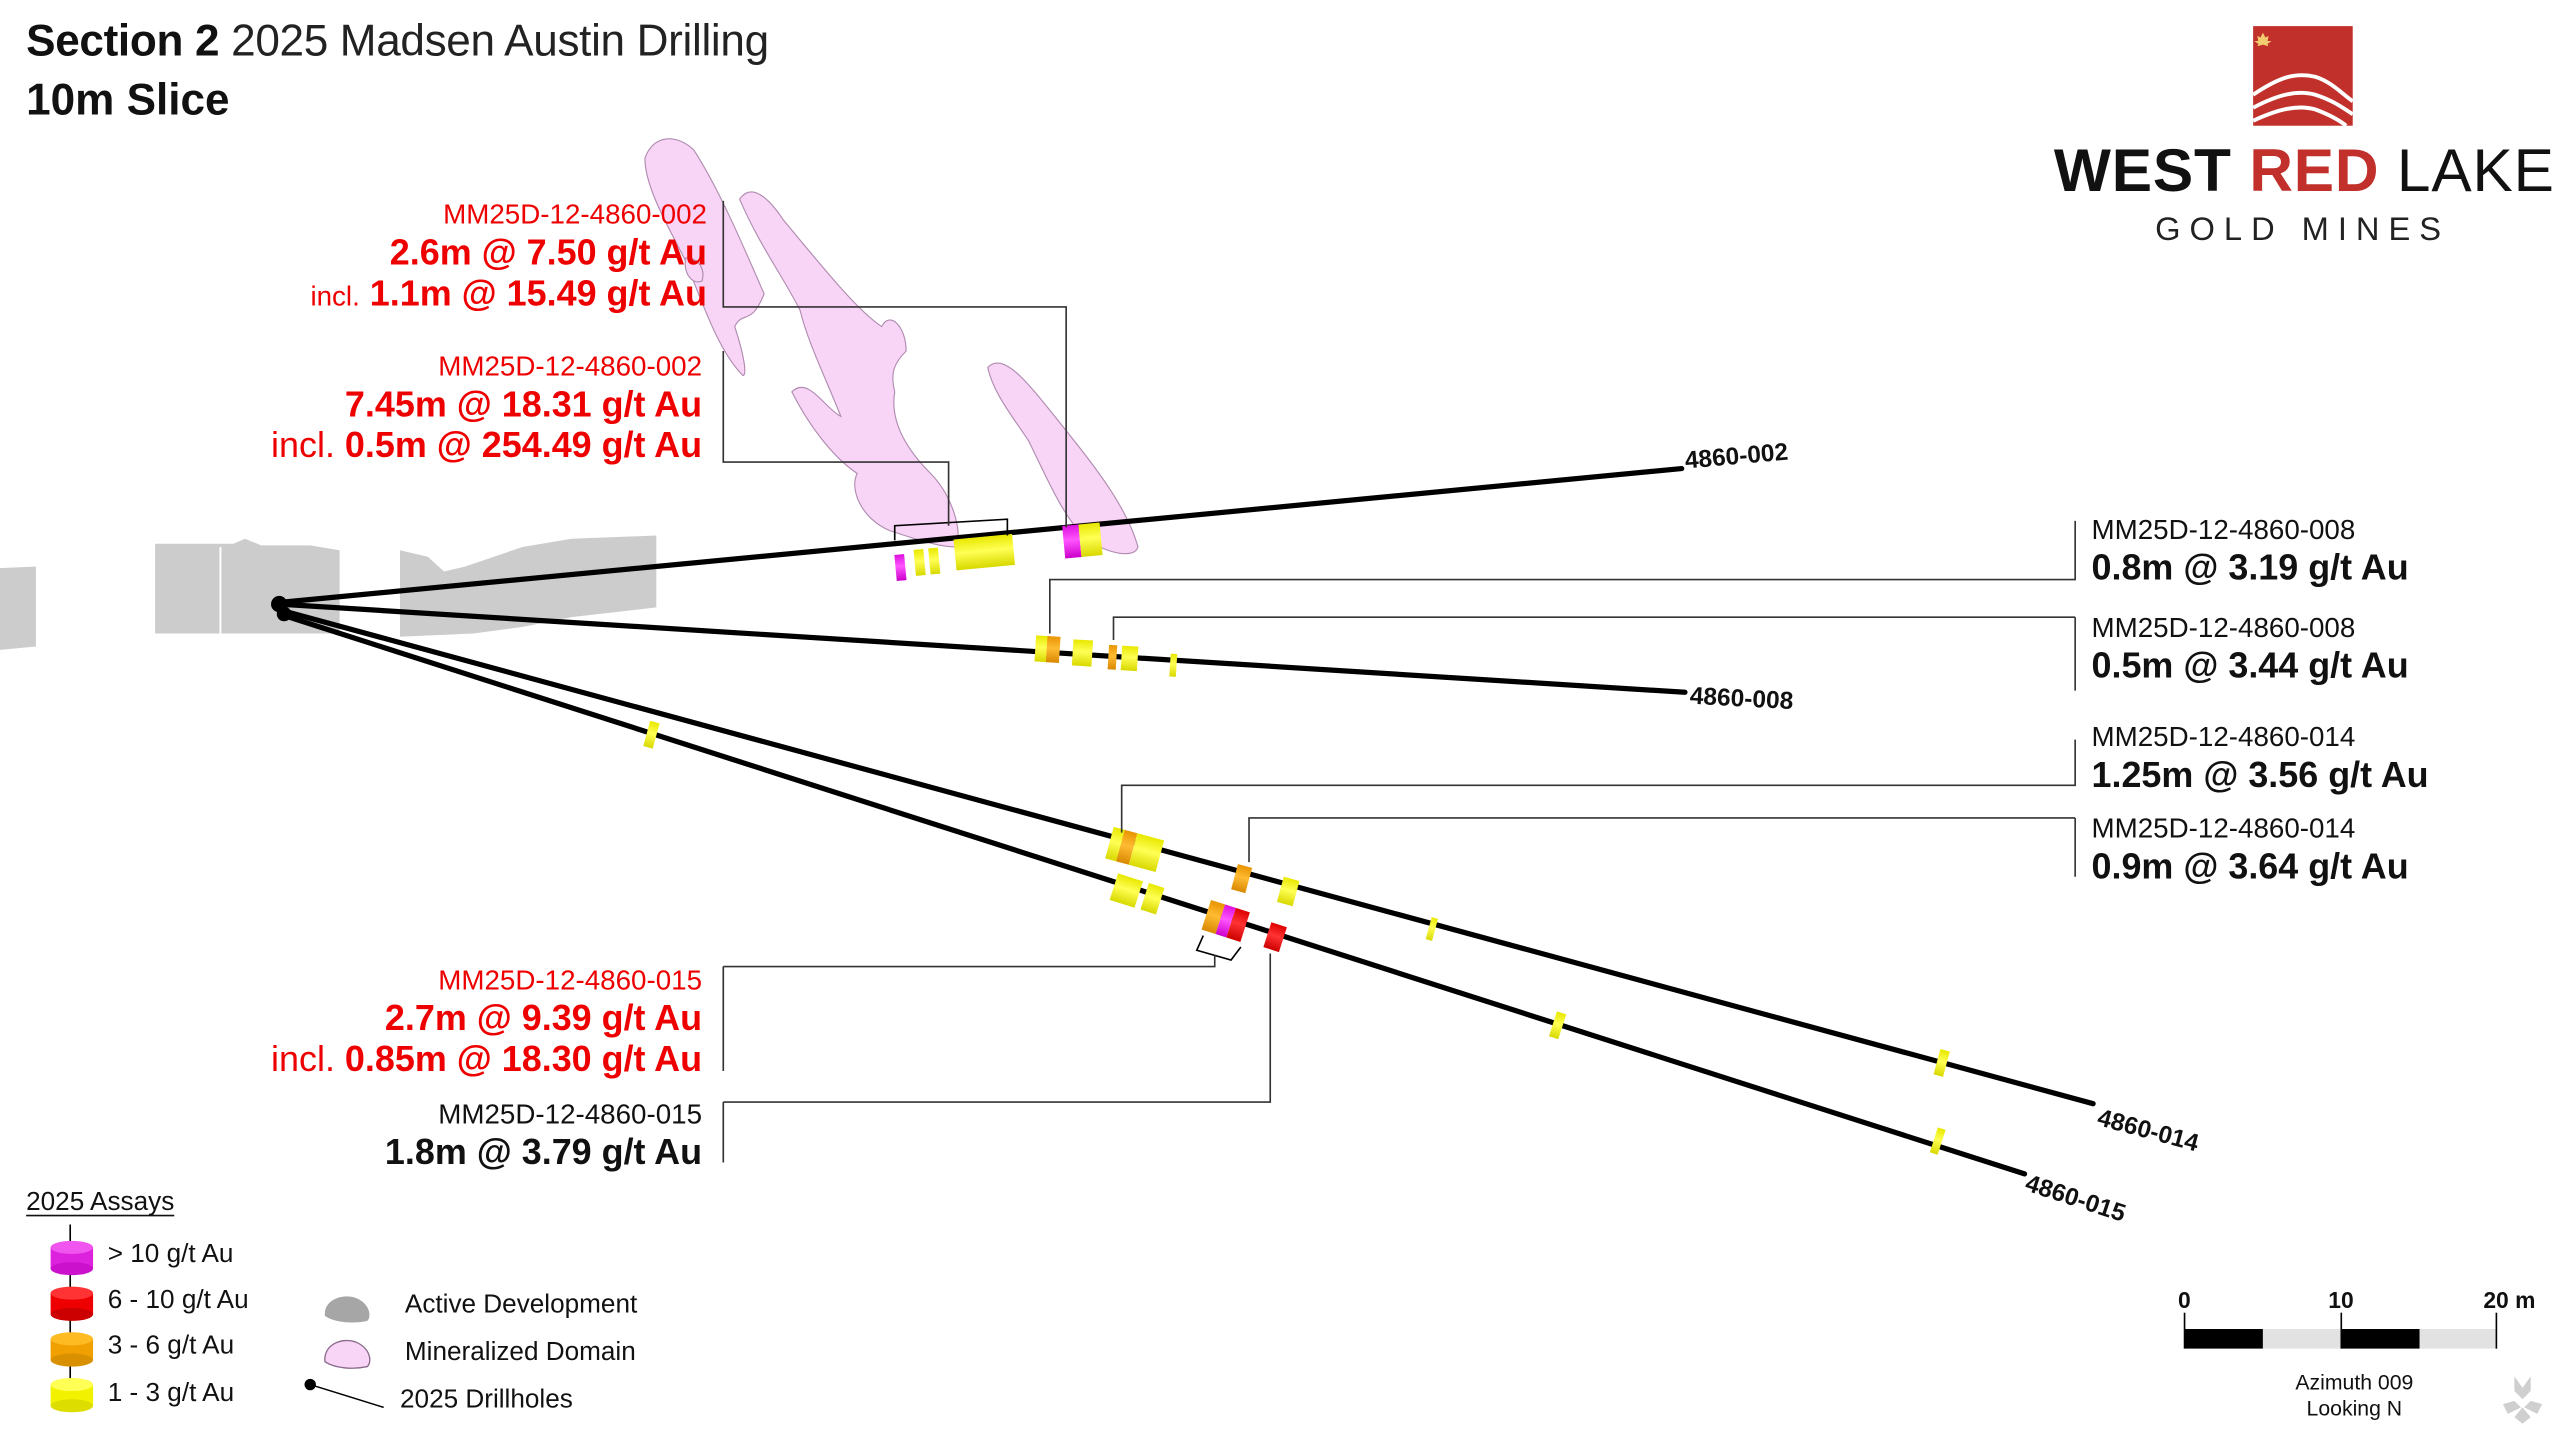 This screenshot has width=2560, height=1440. What do you see at coordinates (543, 1152) in the screenshot?
I see `callout-interval: 1.8m @ 3.79 g/t Au` at bounding box center [543, 1152].